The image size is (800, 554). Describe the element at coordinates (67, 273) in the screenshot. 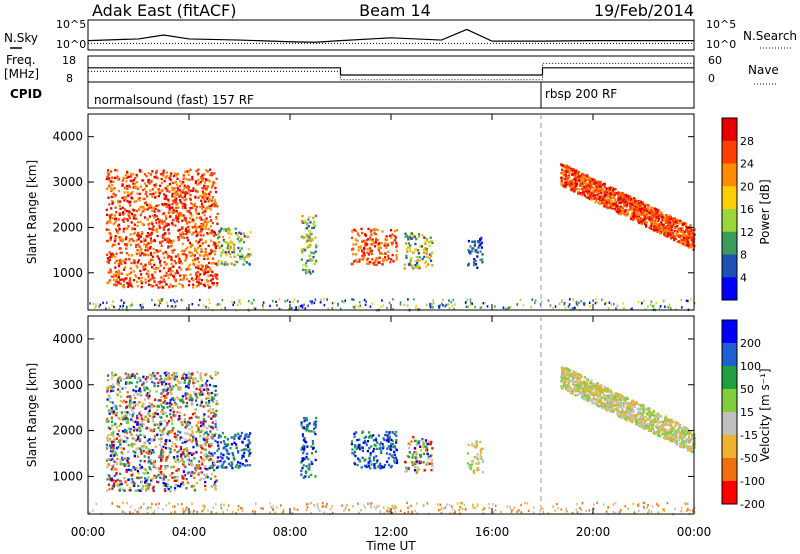

I see `y-tick-label: 1000` at that location.